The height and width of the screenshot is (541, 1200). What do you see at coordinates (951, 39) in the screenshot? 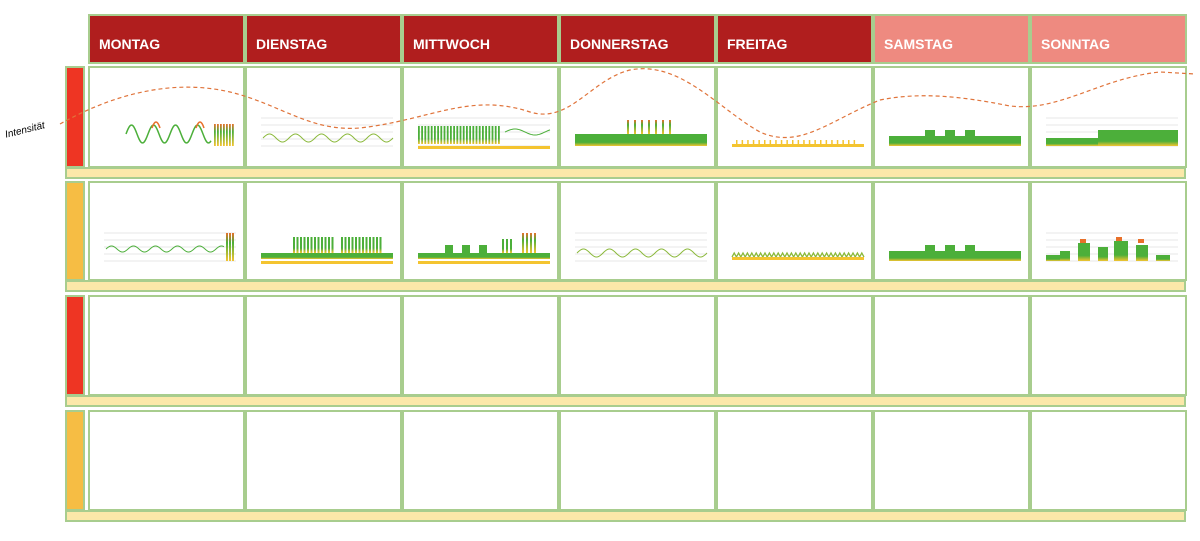
I see `day-header-samstag: SAMSTAG` at bounding box center [951, 39].